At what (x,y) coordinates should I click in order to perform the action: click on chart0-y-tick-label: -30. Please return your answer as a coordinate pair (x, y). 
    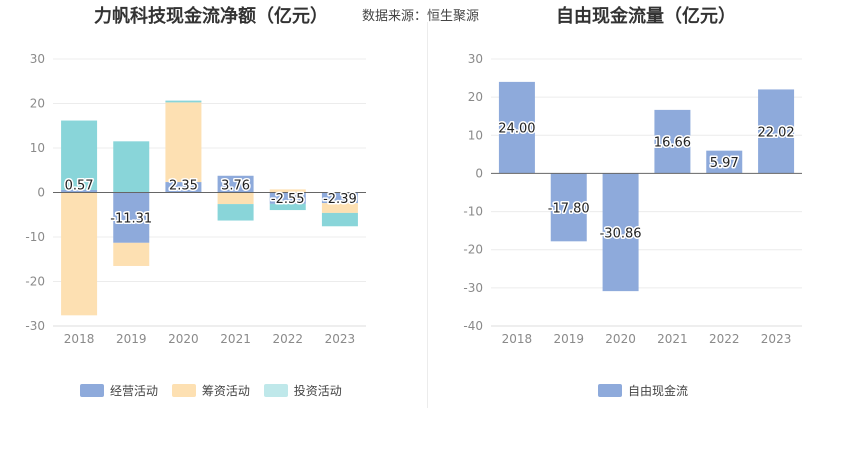
    Looking at the image, I should click on (35, 326).